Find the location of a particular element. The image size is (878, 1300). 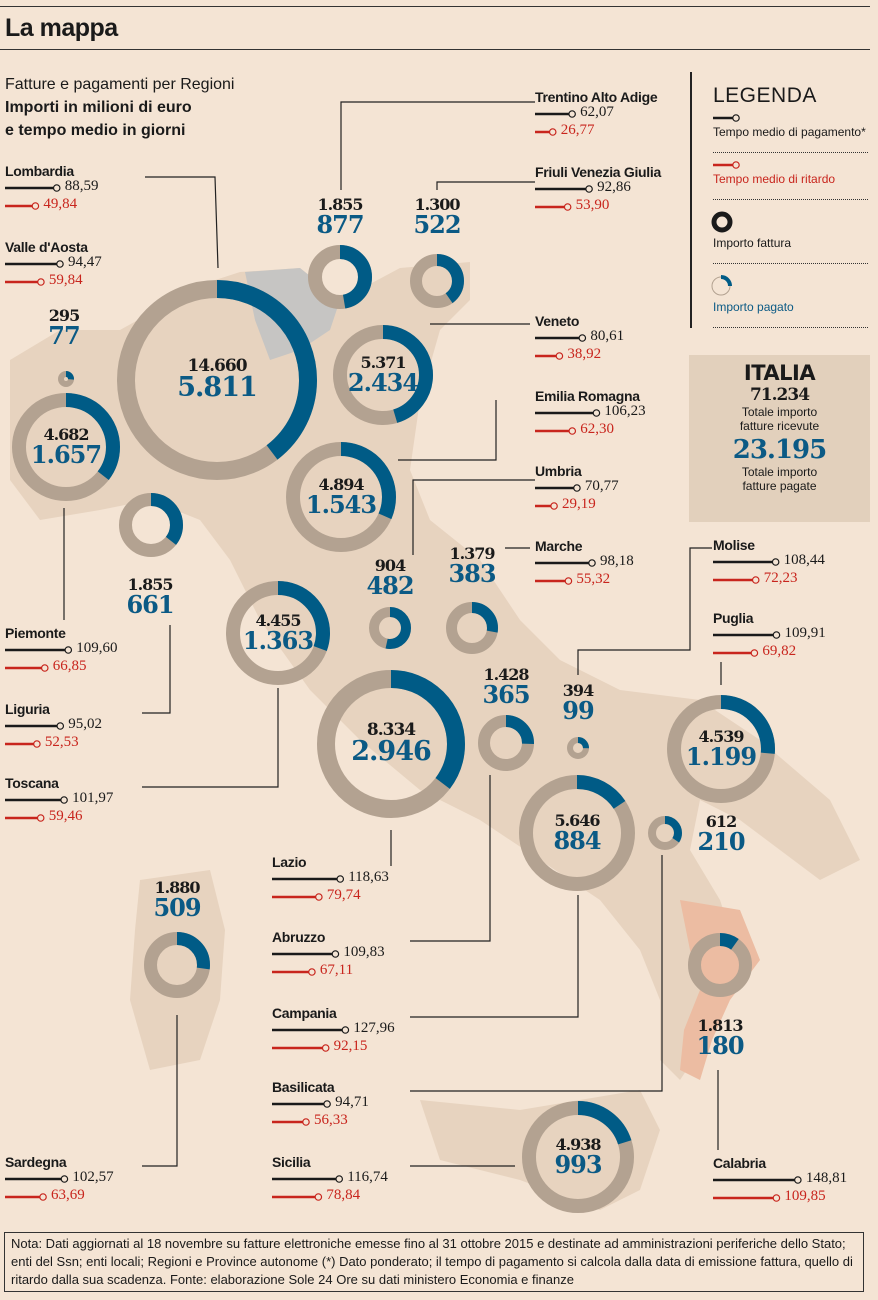

invoice-amount-lombardia: 14.660 is located at coordinates (217, 366).